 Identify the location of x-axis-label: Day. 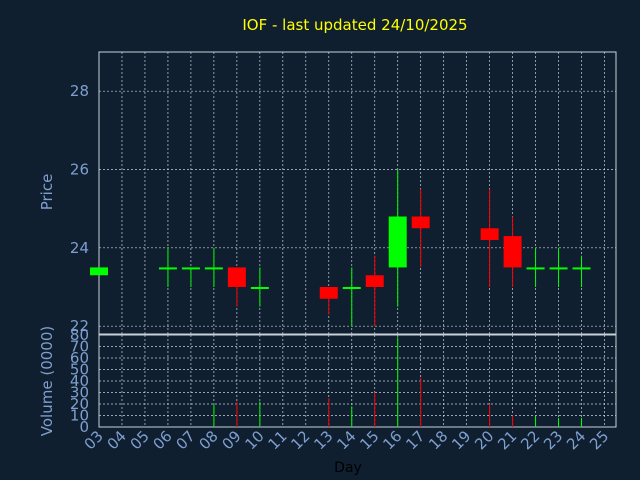
(348, 468).